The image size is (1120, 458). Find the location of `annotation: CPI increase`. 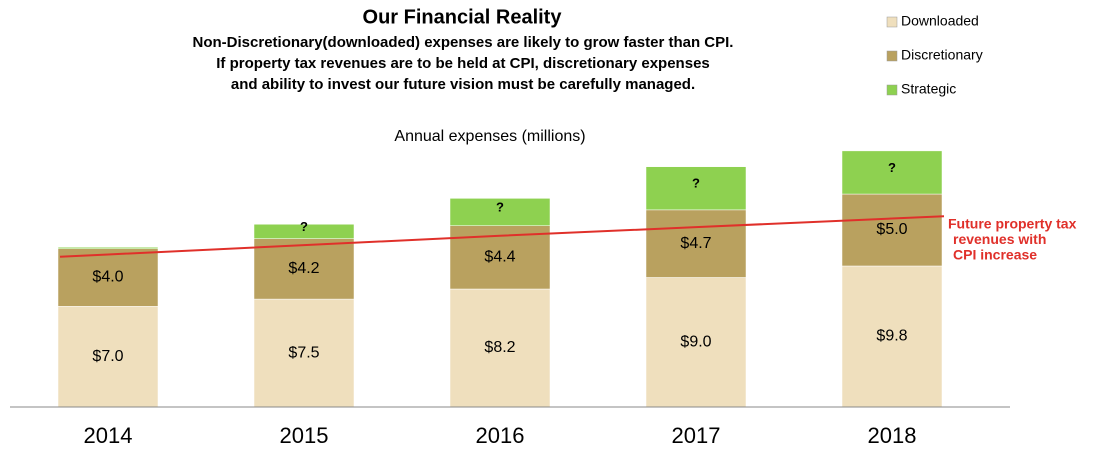

annotation: CPI increase is located at coordinates (995, 255).